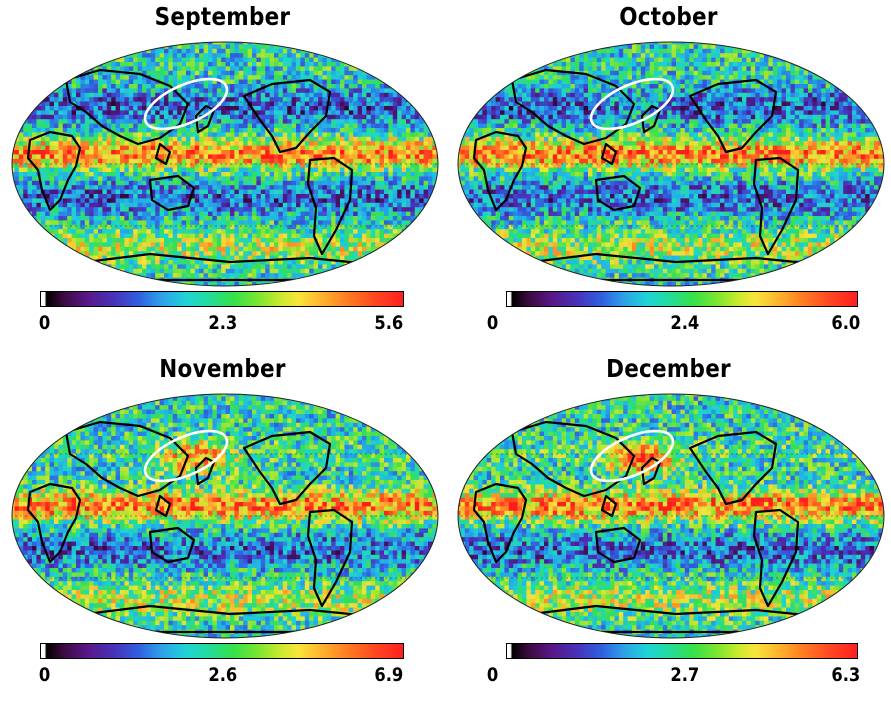  Describe the element at coordinates (668, 16) in the screenshot. I see `panel-title: October` at that location.